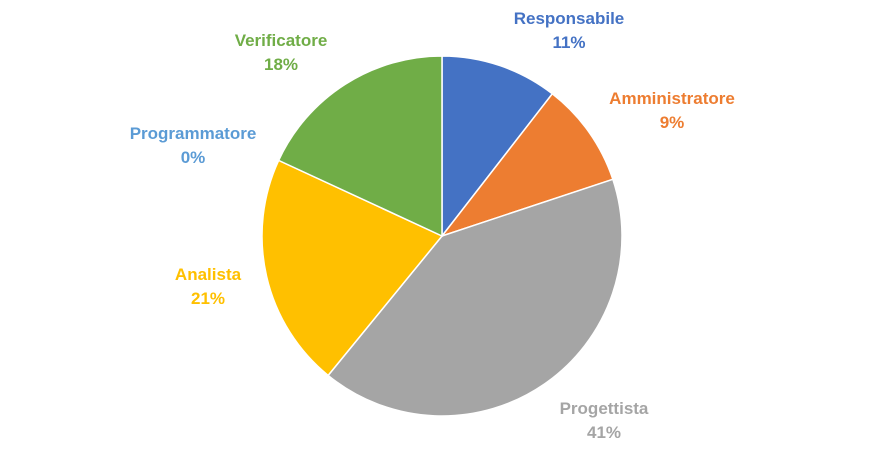  What do you see at coordinates (569, 18) in the screenshot?
I see `data-label-responsabile-name: Responsabile` at bounding box center [569, 18].